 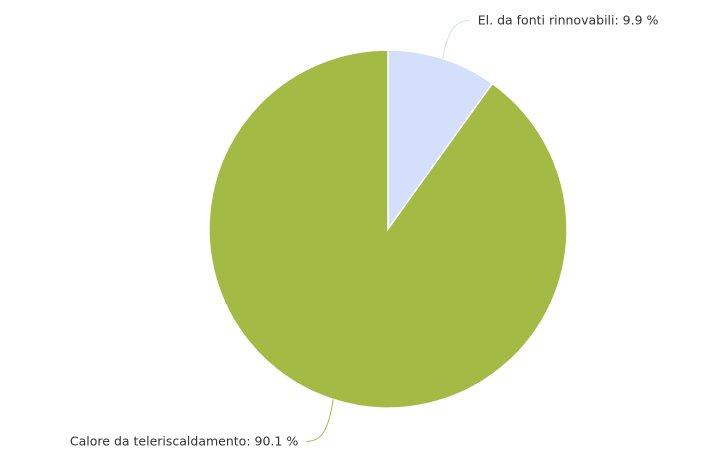 What do you see at coordinates (277, 440) in the screenshot?
I see `value-label: 90.1 %` at bounding box center [277, 440].